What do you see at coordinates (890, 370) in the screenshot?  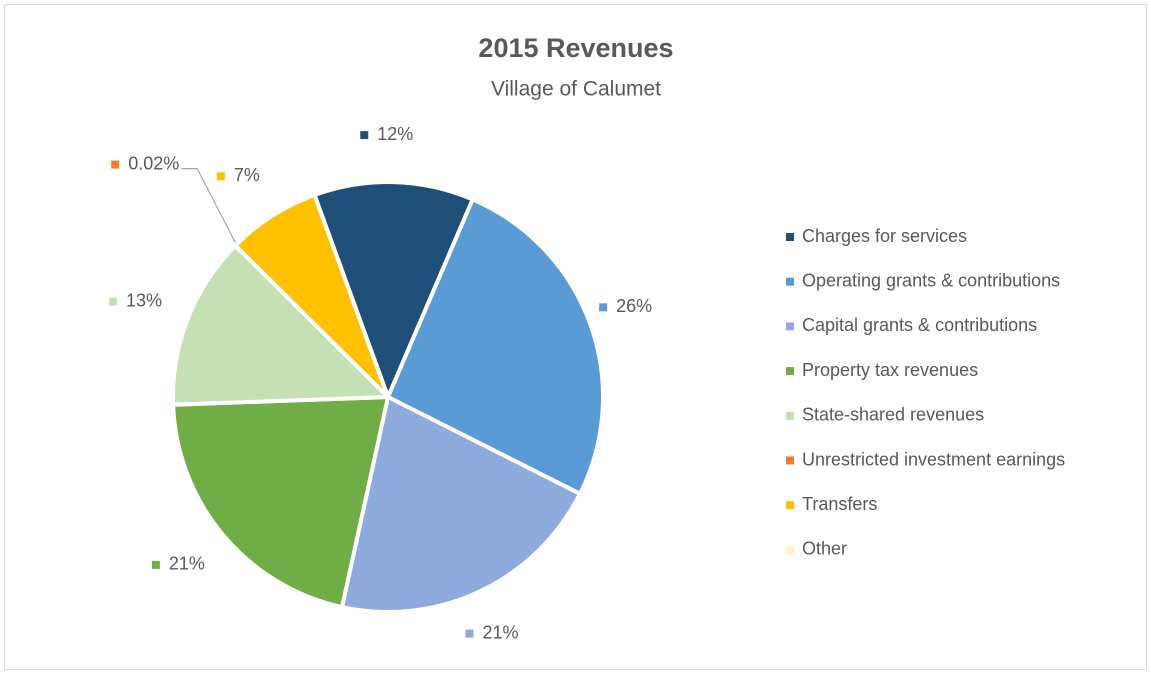 I see `legend-label: Property tax revenues` at bounding box center [890, 370].